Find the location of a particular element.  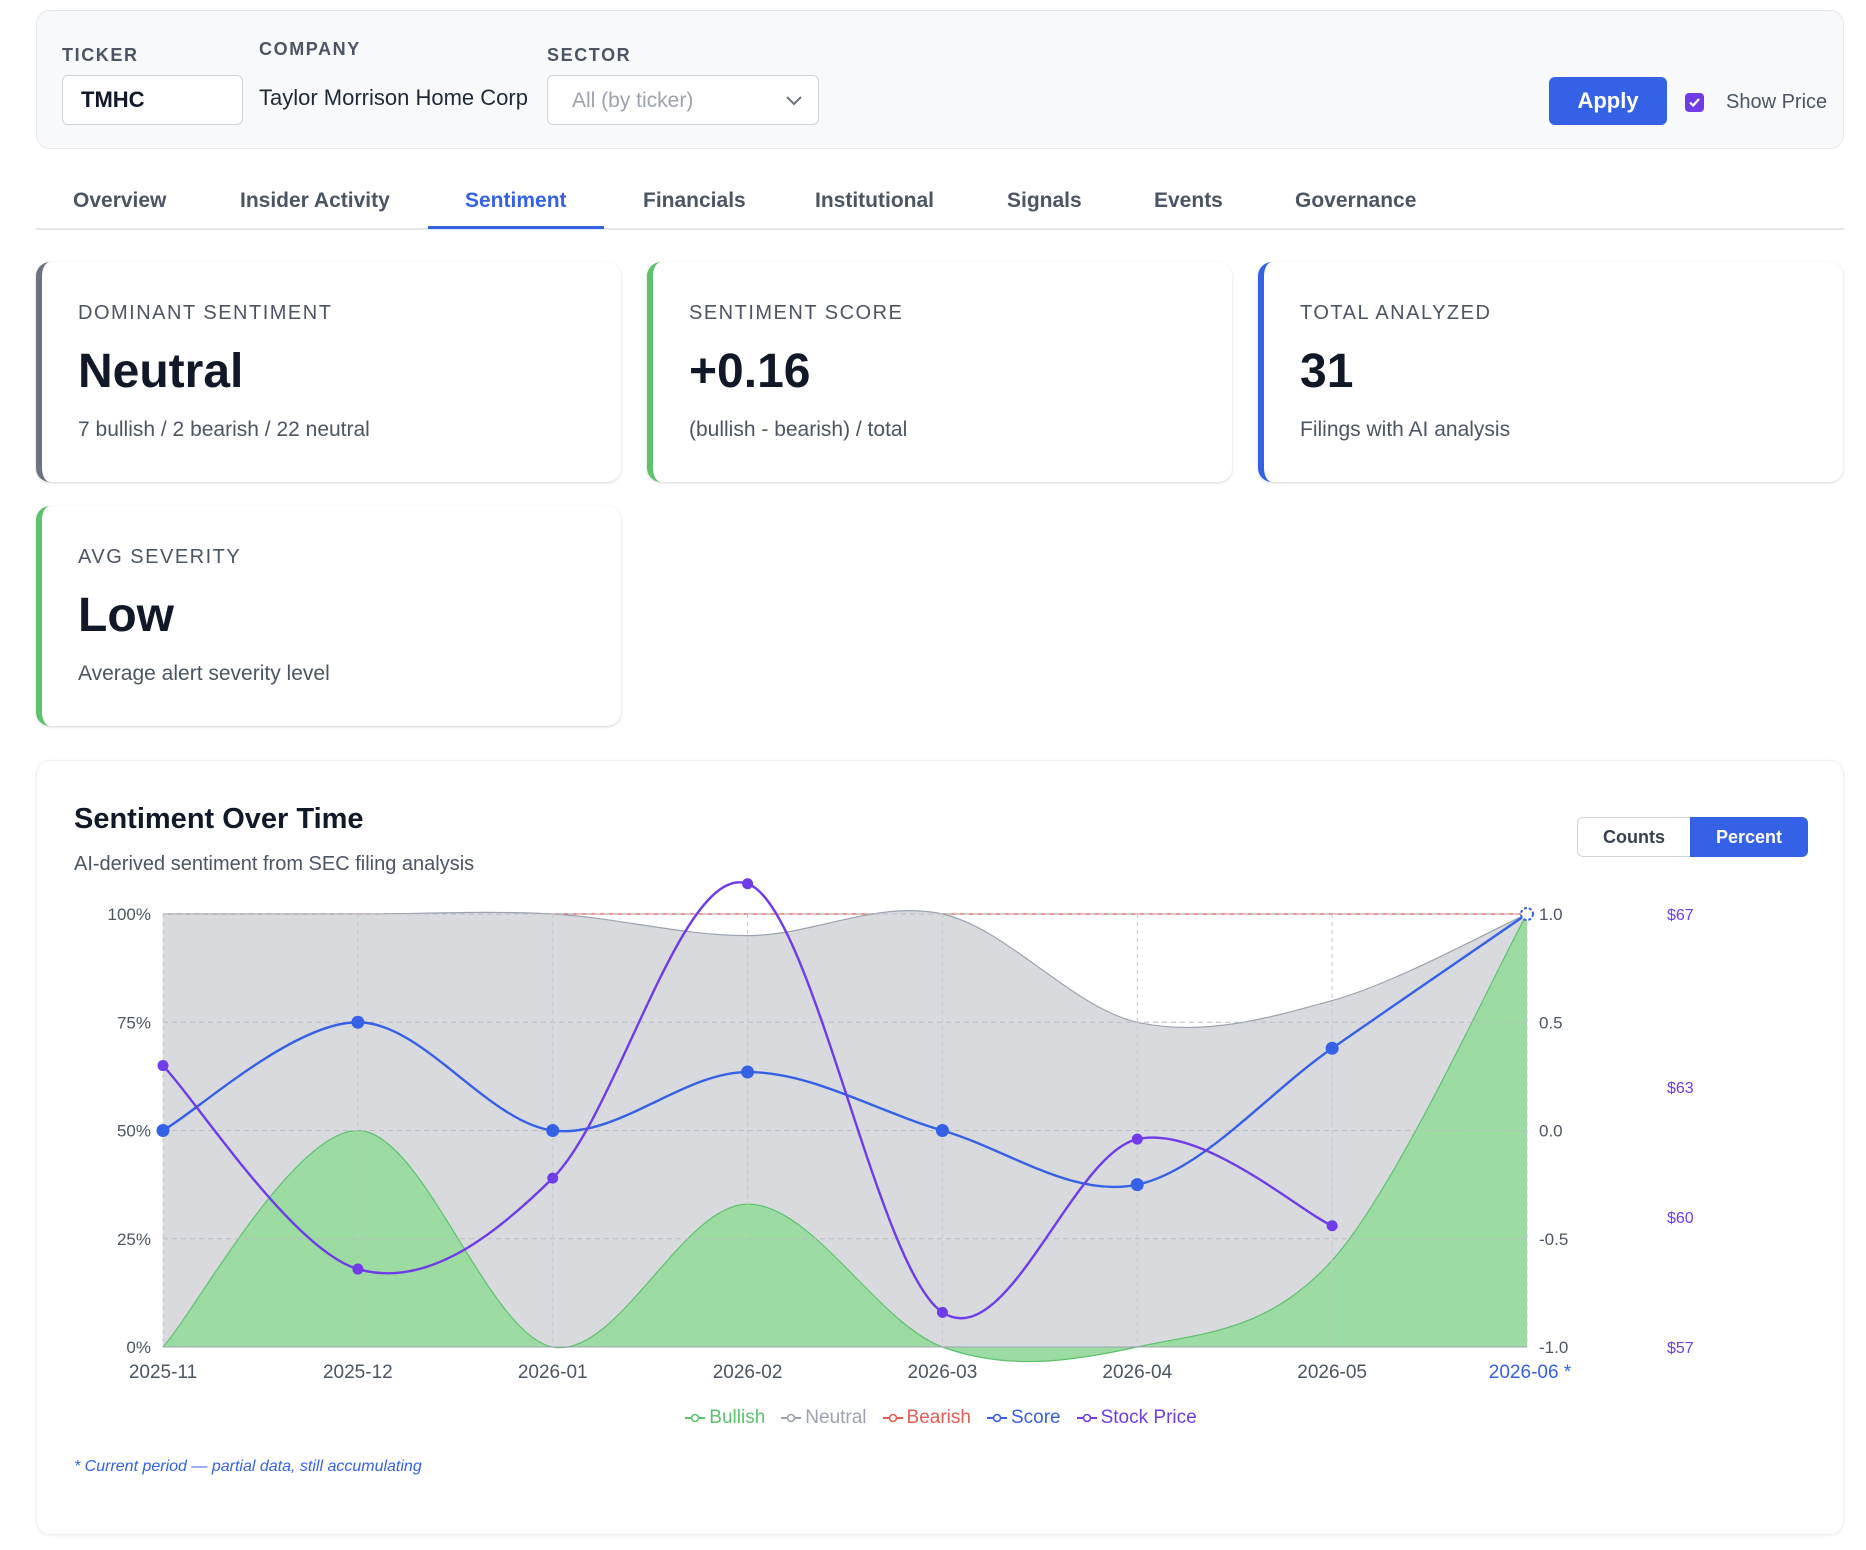

card-label: TOTAL ANALYZED is located at coordinates (1396, 313).